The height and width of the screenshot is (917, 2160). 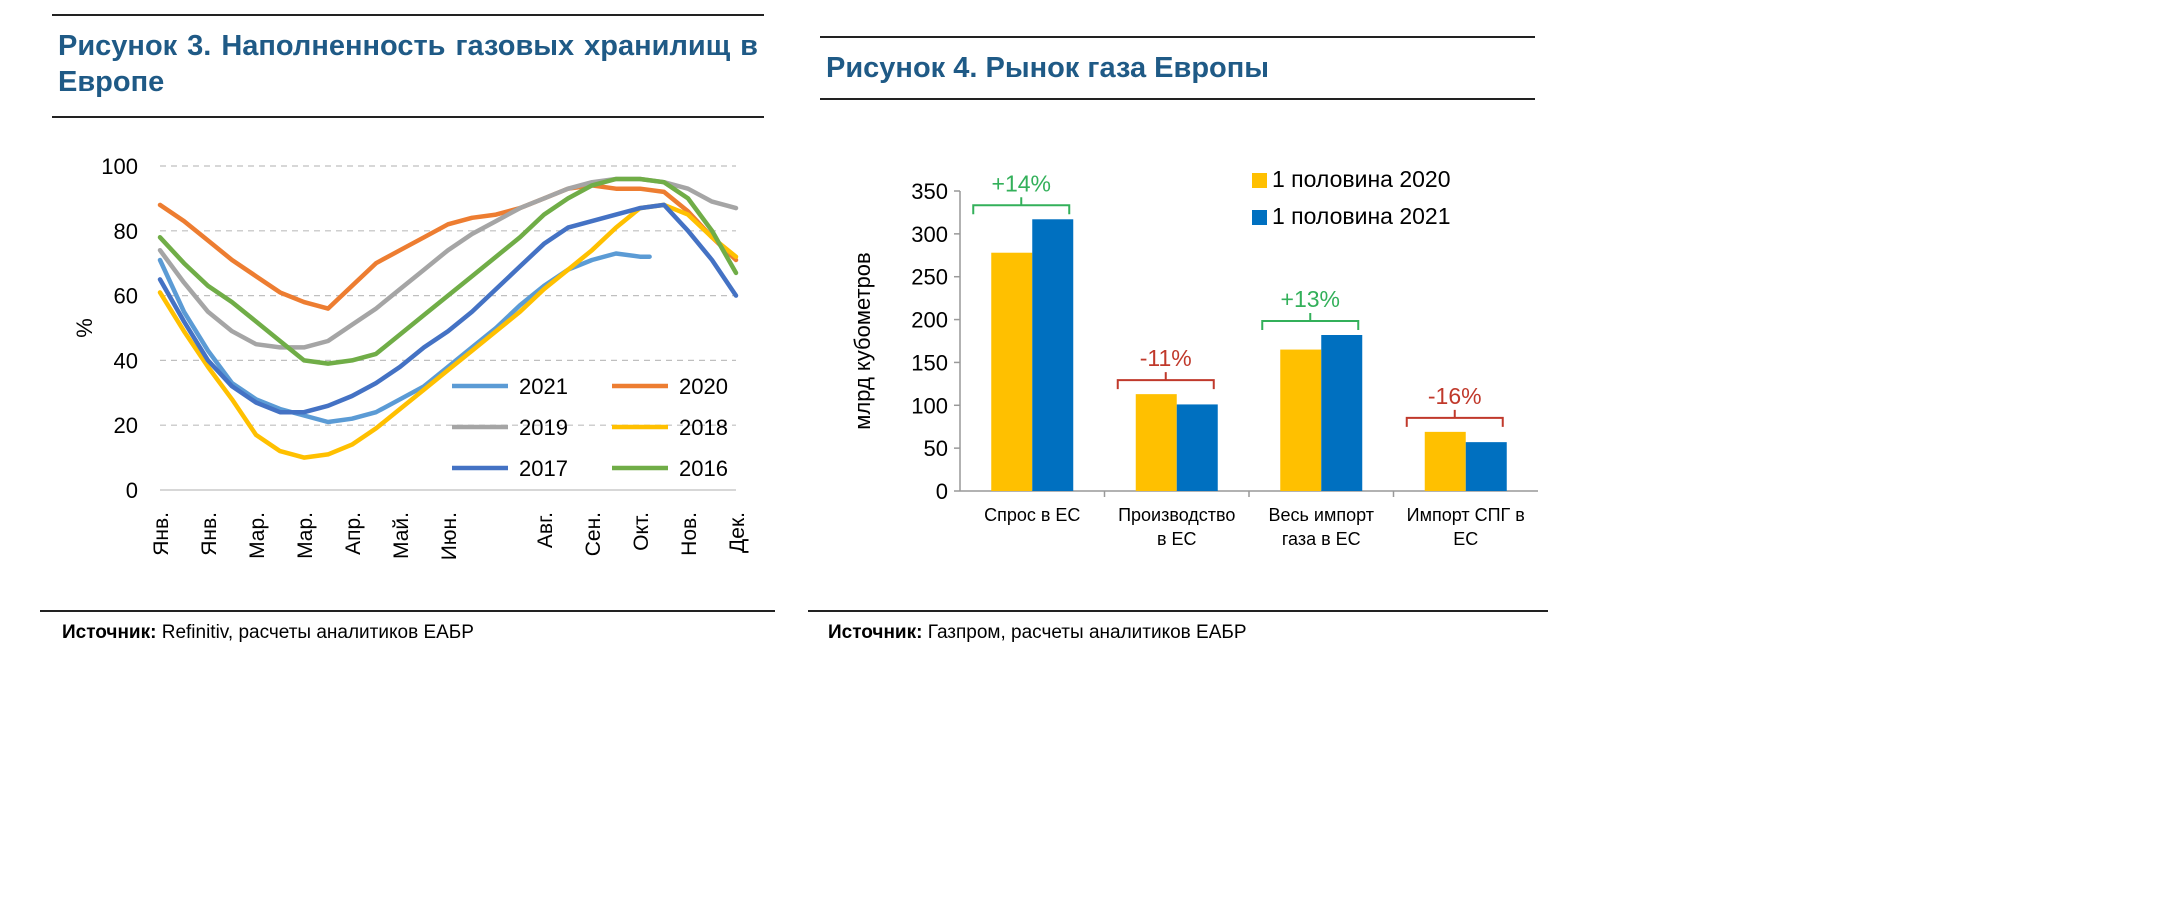 I want to click on x-tick-label: Дек., so click(x=737, y=532).